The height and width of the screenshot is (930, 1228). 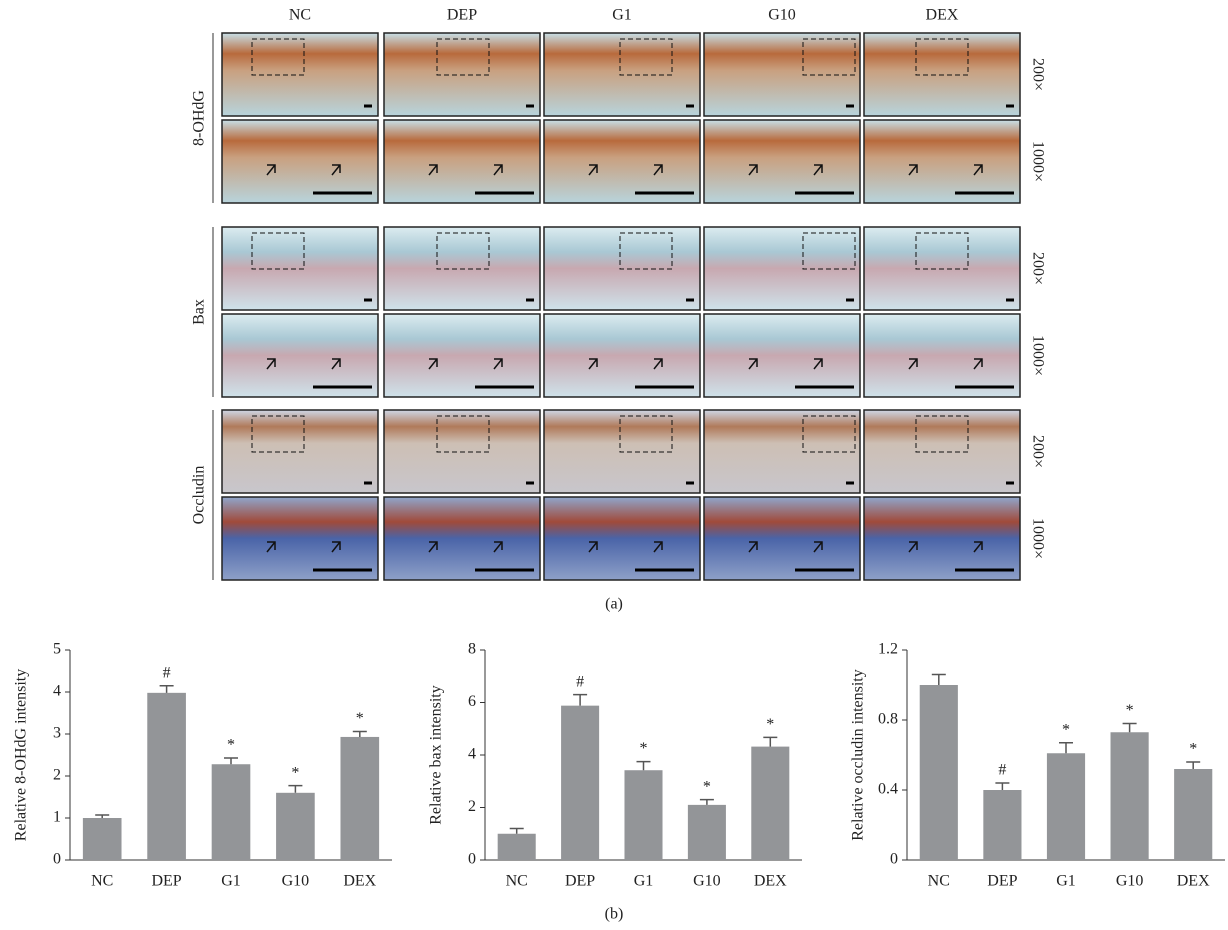 What do you see at coordinates (472, 806) in the screenshot?
I see `y-tick-label: 2` at bounding box center [472, 806].